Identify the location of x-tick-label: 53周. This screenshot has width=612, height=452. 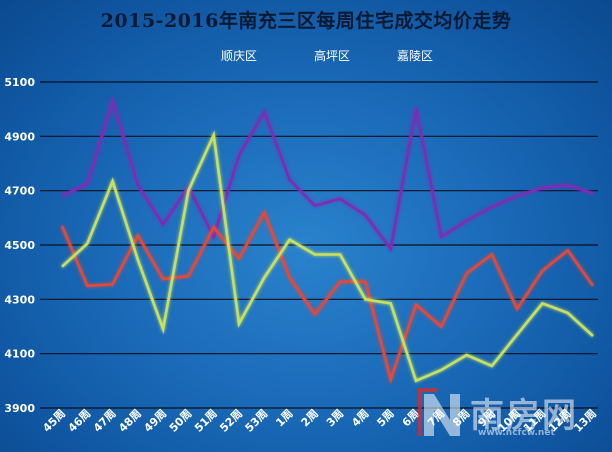
(257, 421).